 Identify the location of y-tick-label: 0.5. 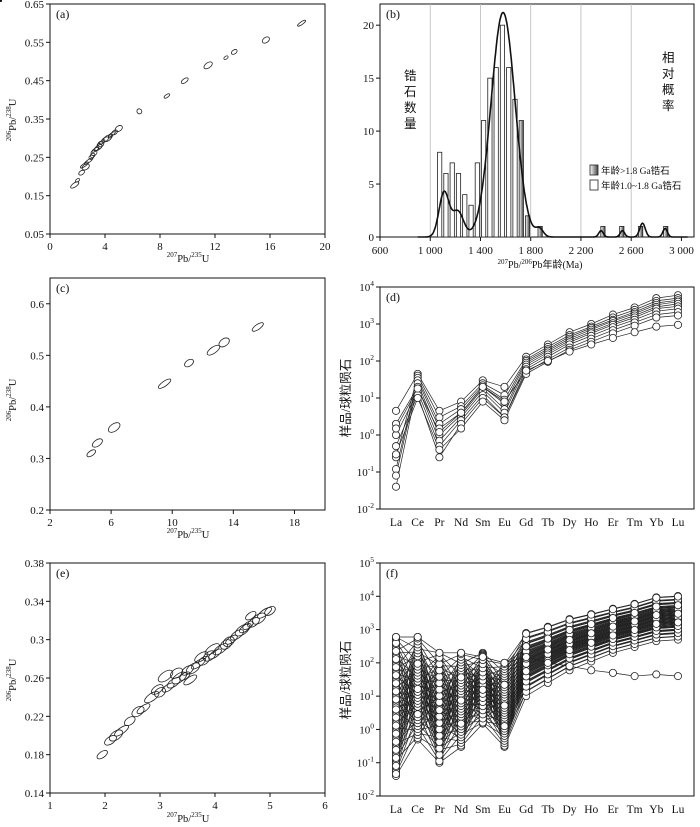
(37, 356).